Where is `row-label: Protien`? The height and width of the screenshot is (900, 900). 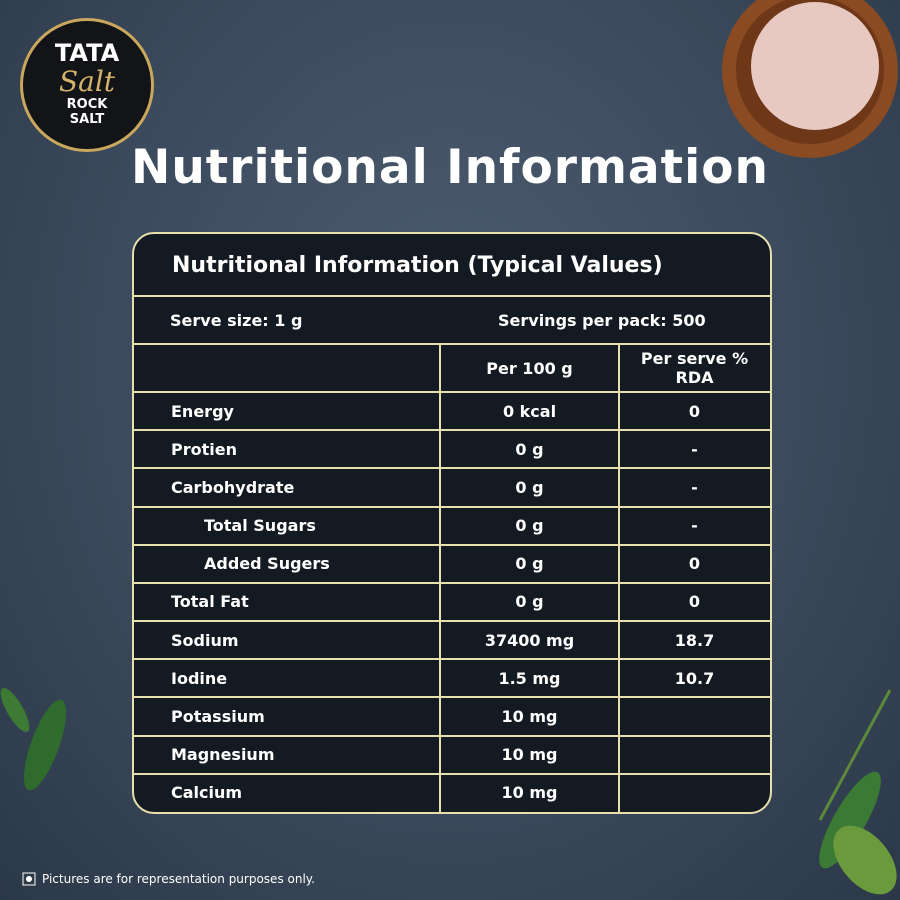
row-label: Protien is located at coordinates (204, 449).